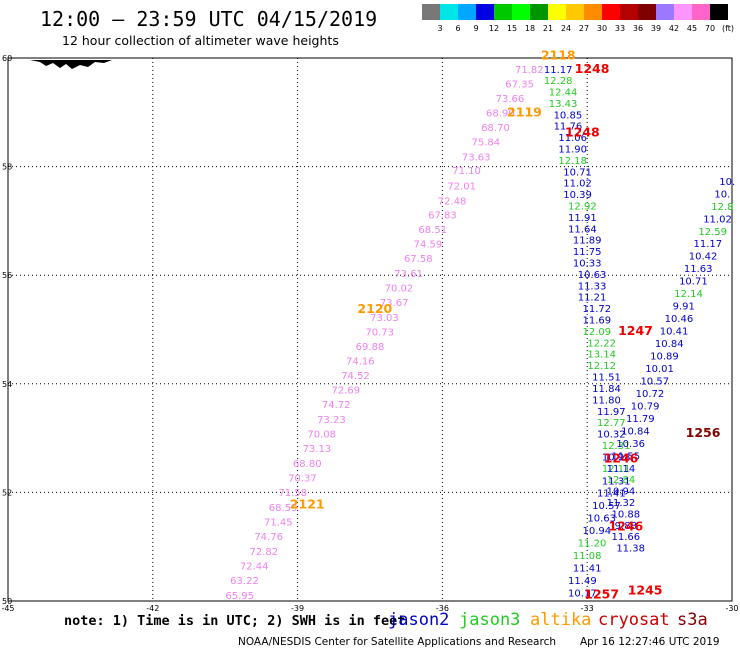 The height and width of the screenshot is (650, 740). Describe the element at coordinates (728, 28) in the screenshot. I see `color-scale-unit: (ft)` at that location.